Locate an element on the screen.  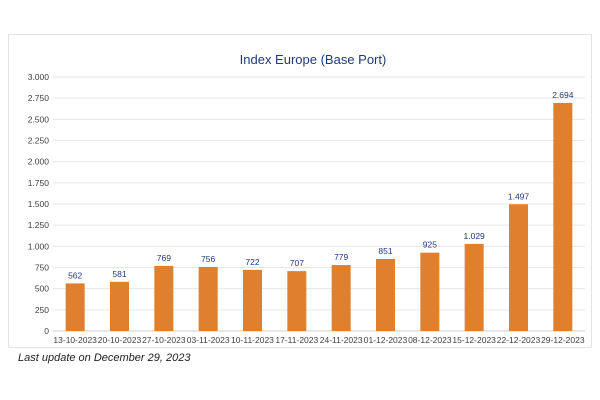
y-tick-label: 250 is located at coordinates (42, 310).